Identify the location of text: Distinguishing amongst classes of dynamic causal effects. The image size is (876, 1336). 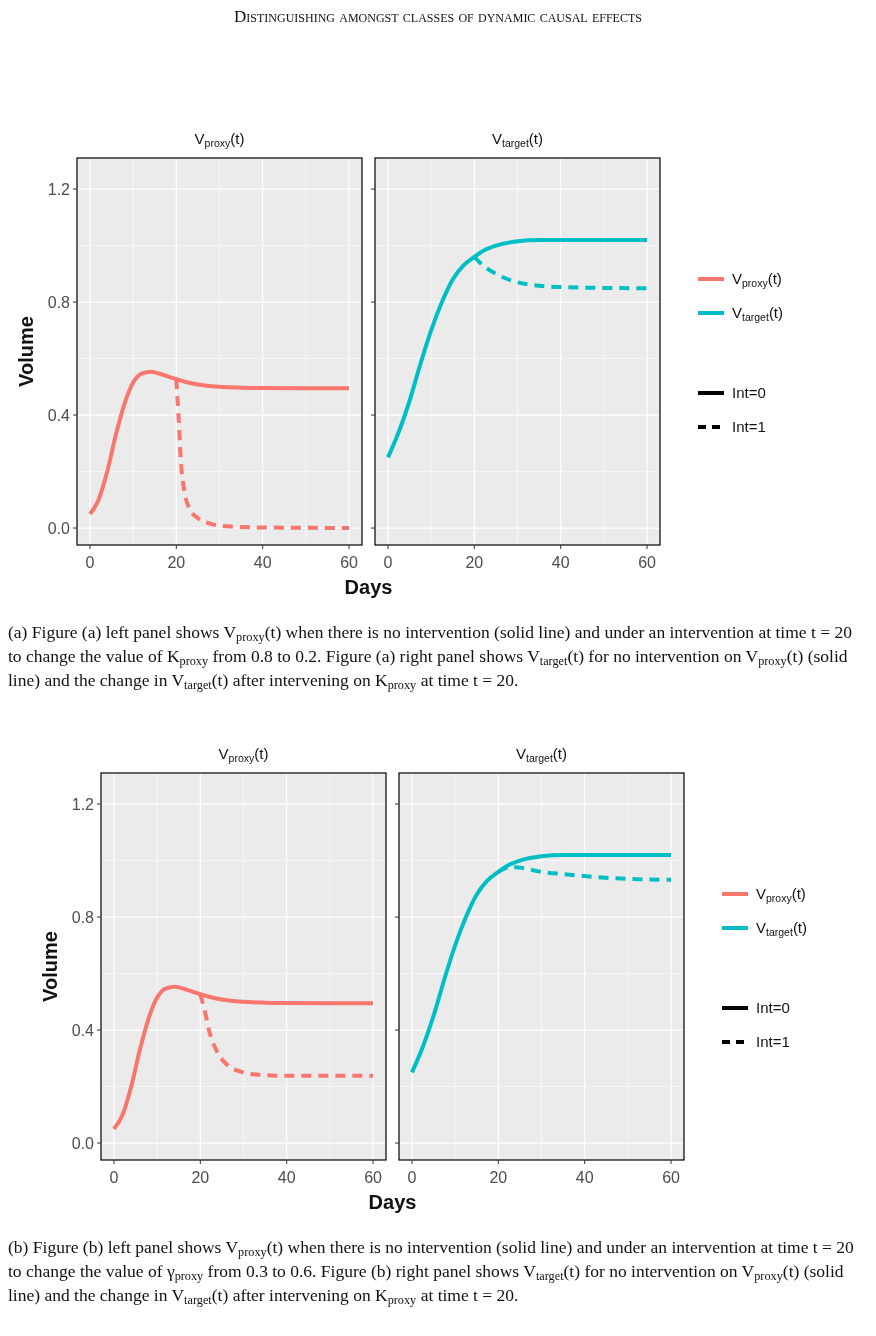
(438, 16).